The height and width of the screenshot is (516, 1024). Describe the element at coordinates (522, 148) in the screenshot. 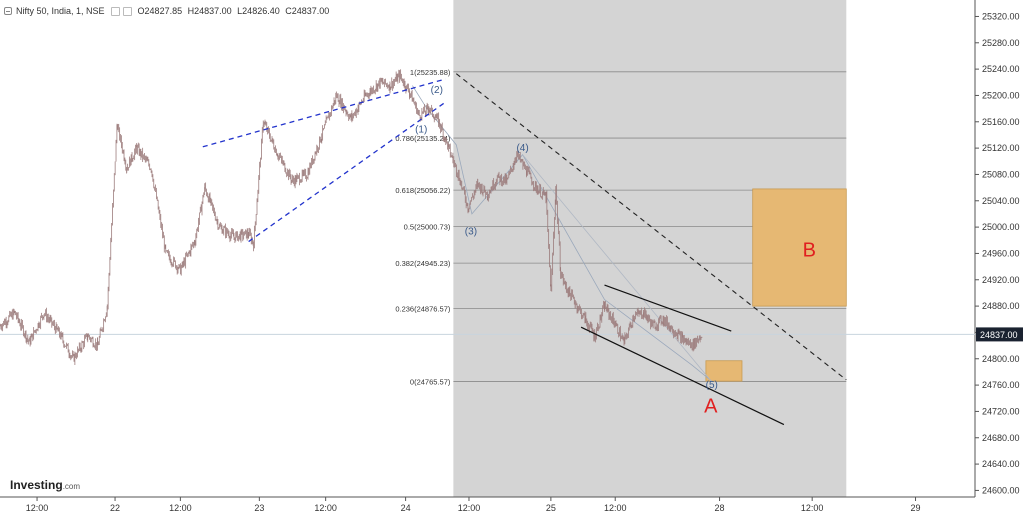

I see `wave-label: (4)` at that location.